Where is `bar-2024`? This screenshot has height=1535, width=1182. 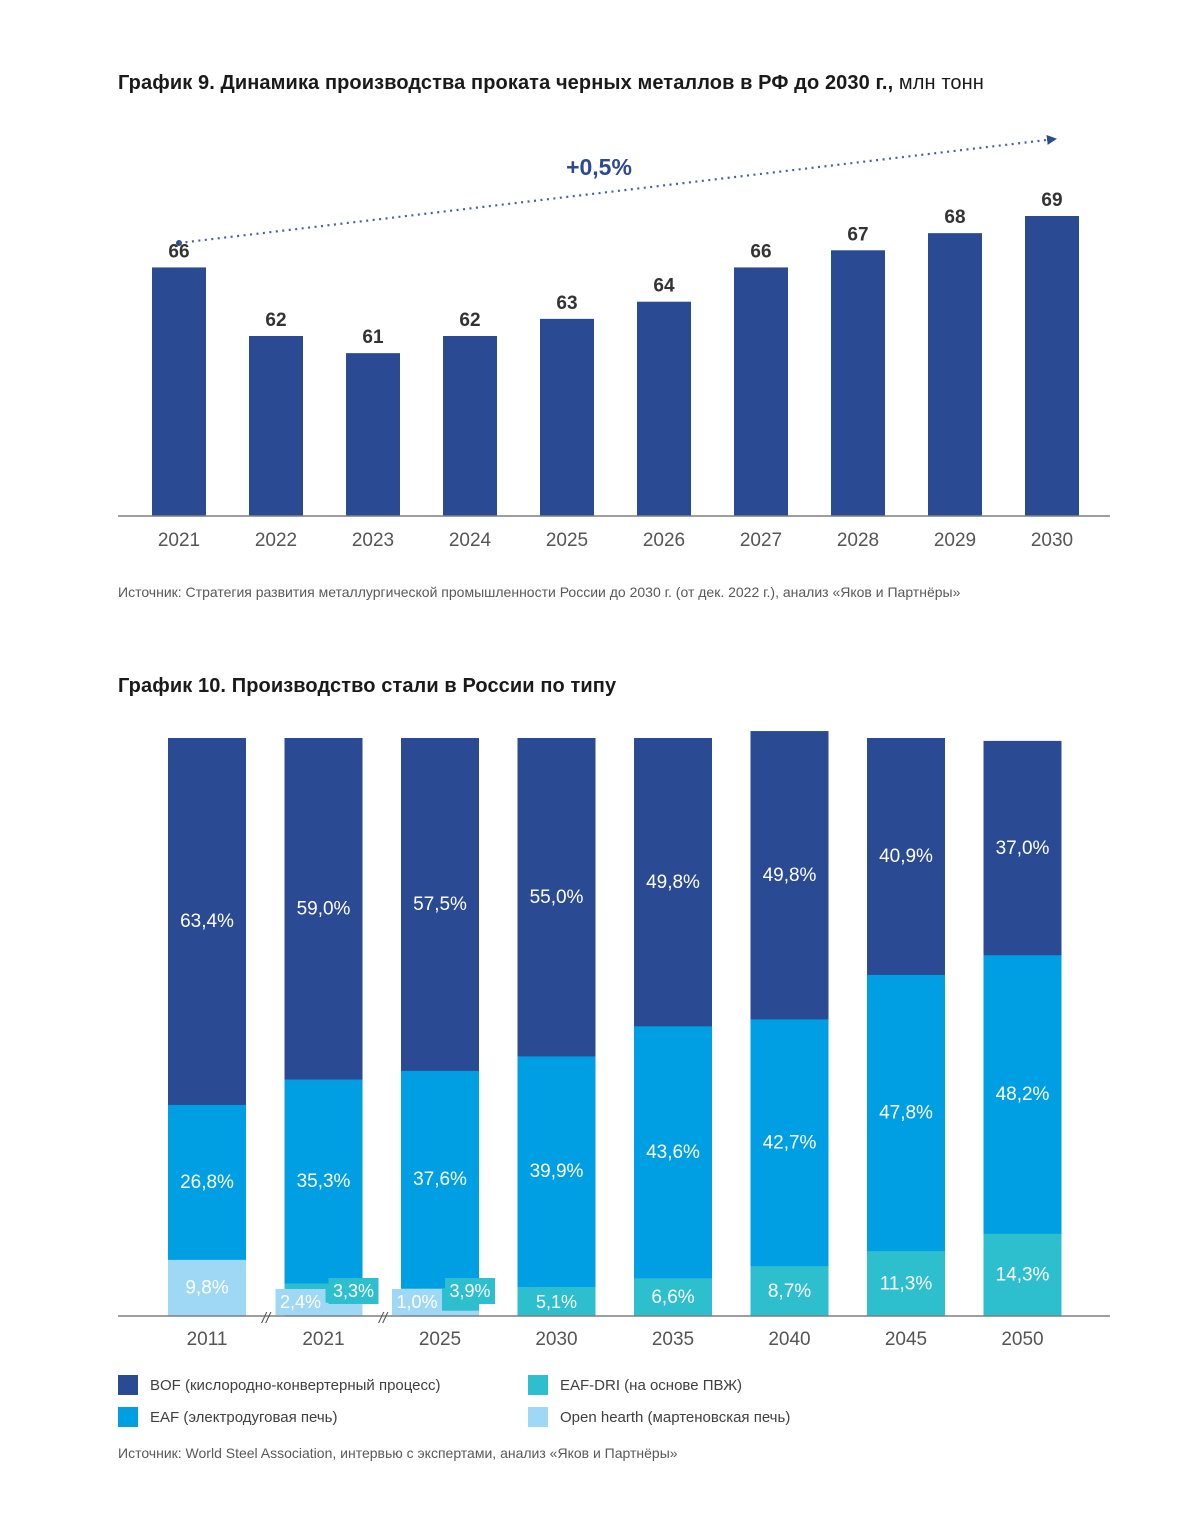
bar-2024 is located at coordinates (470, 426).